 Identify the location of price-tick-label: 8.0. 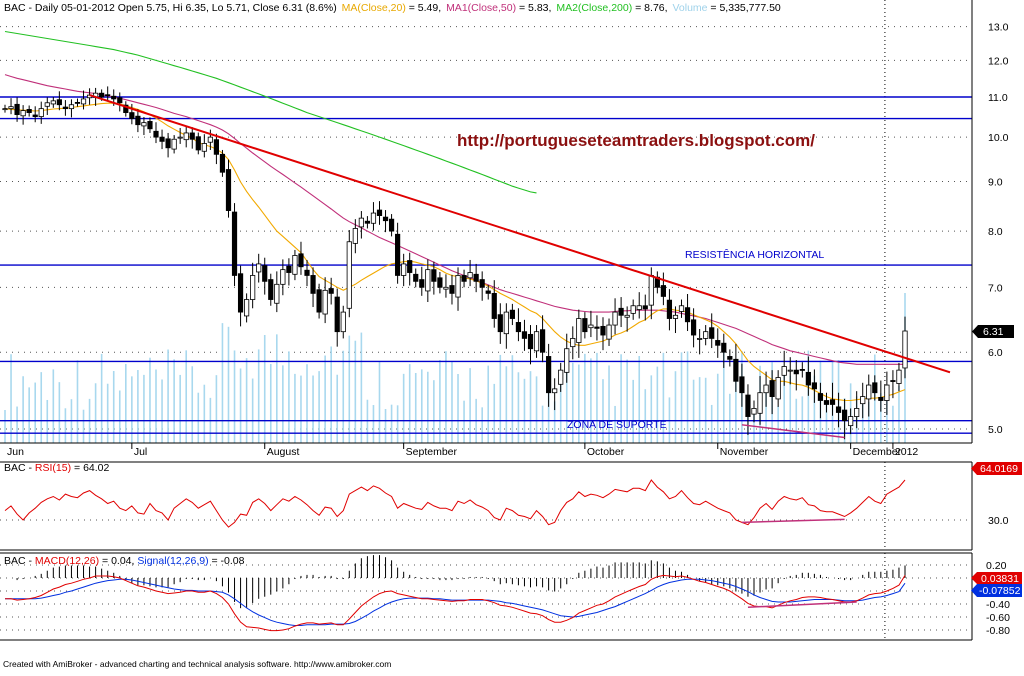
(995, 232).